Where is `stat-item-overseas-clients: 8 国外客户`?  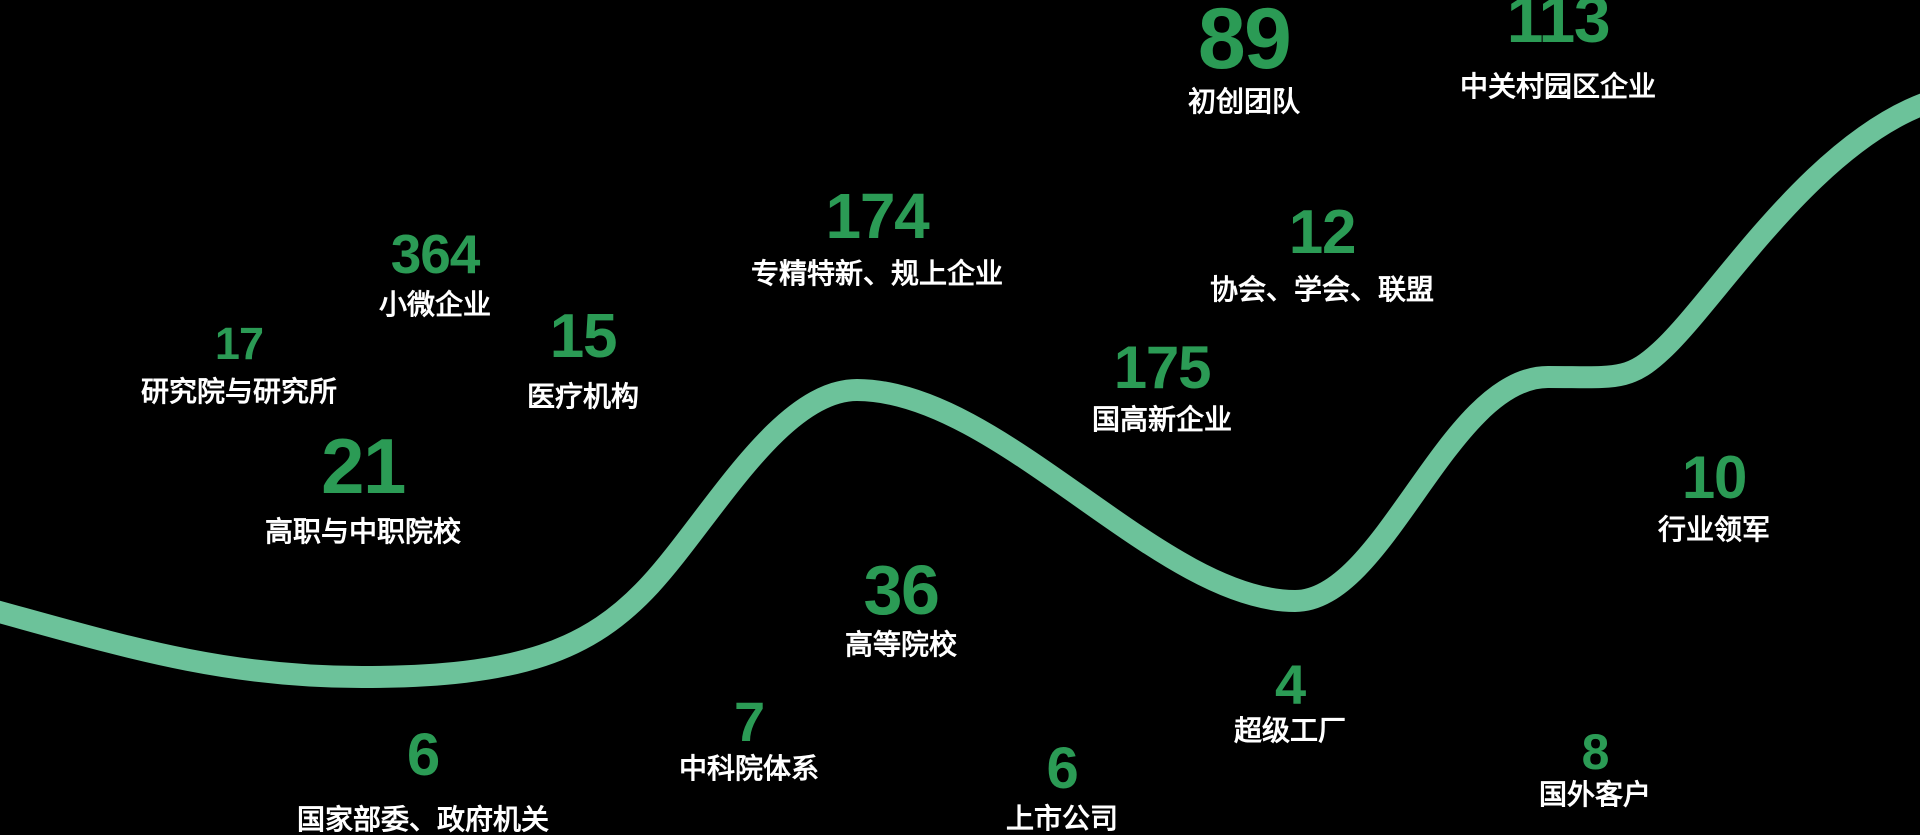 stat-item-overseas-clients: 8 国外客户 is located at coordinates (1595, 769).